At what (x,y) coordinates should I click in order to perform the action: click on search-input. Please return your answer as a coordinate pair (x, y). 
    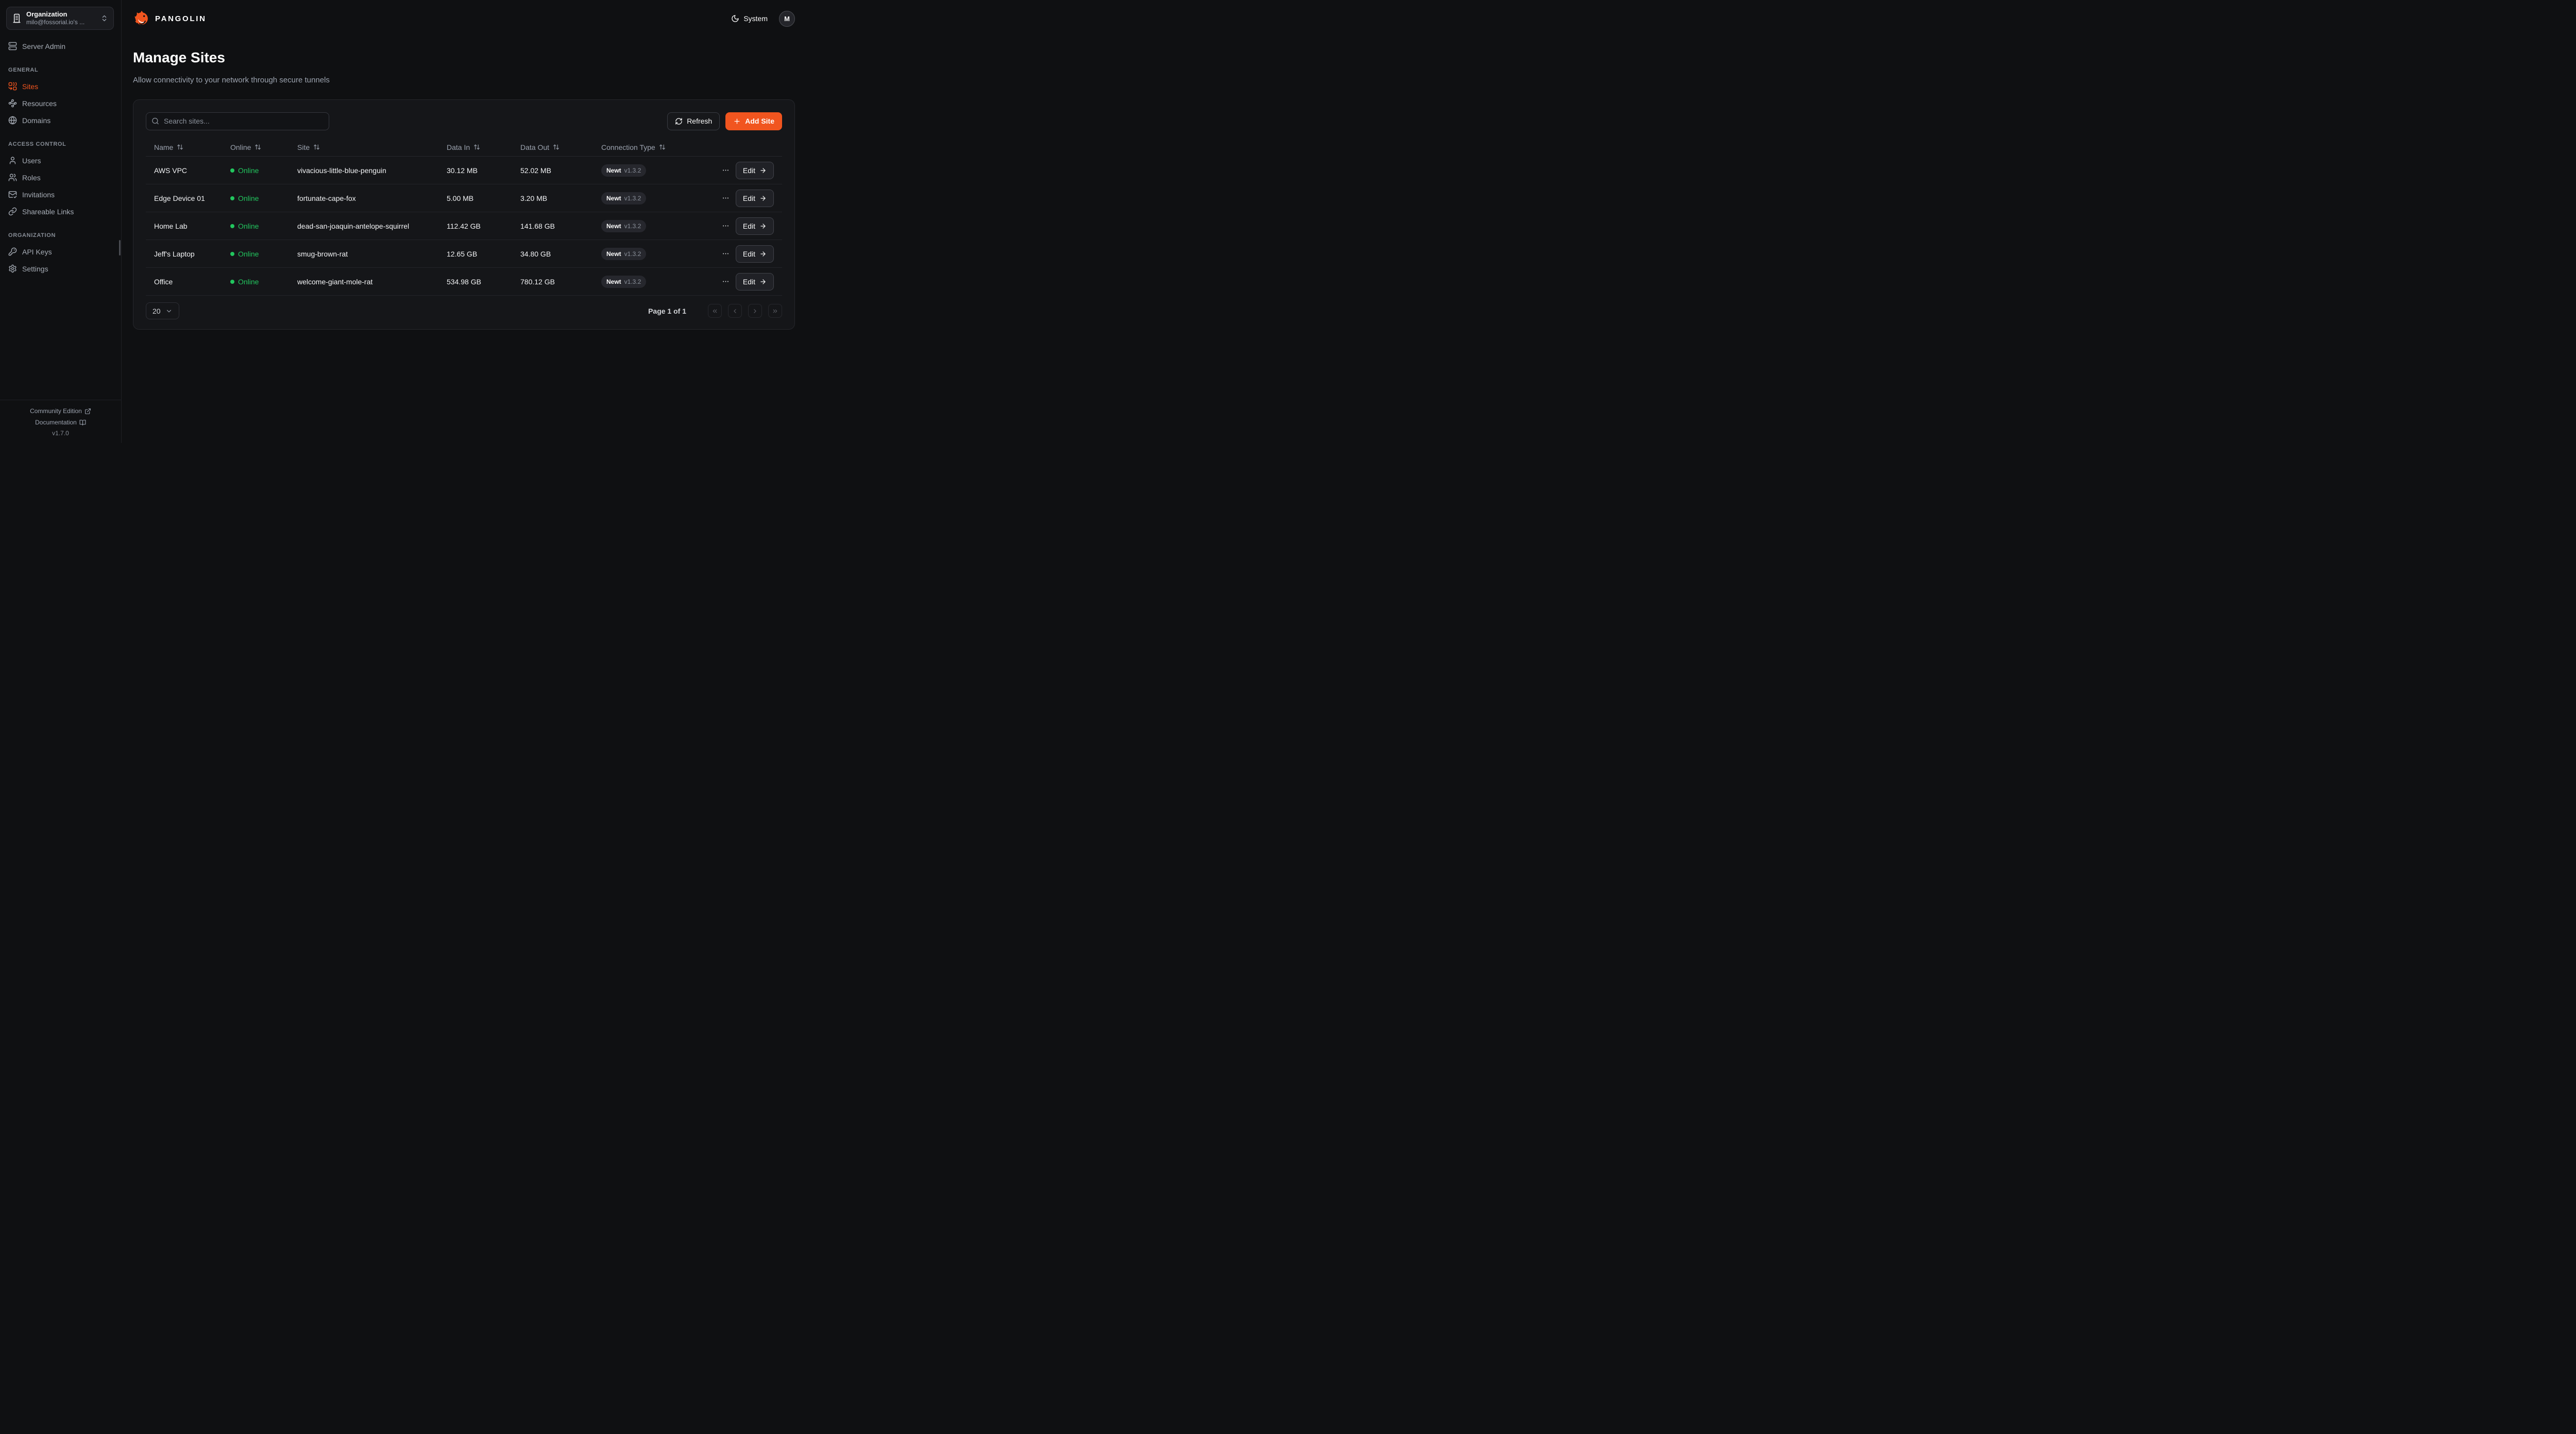
    Looking at the image, I should click on (237, 121).